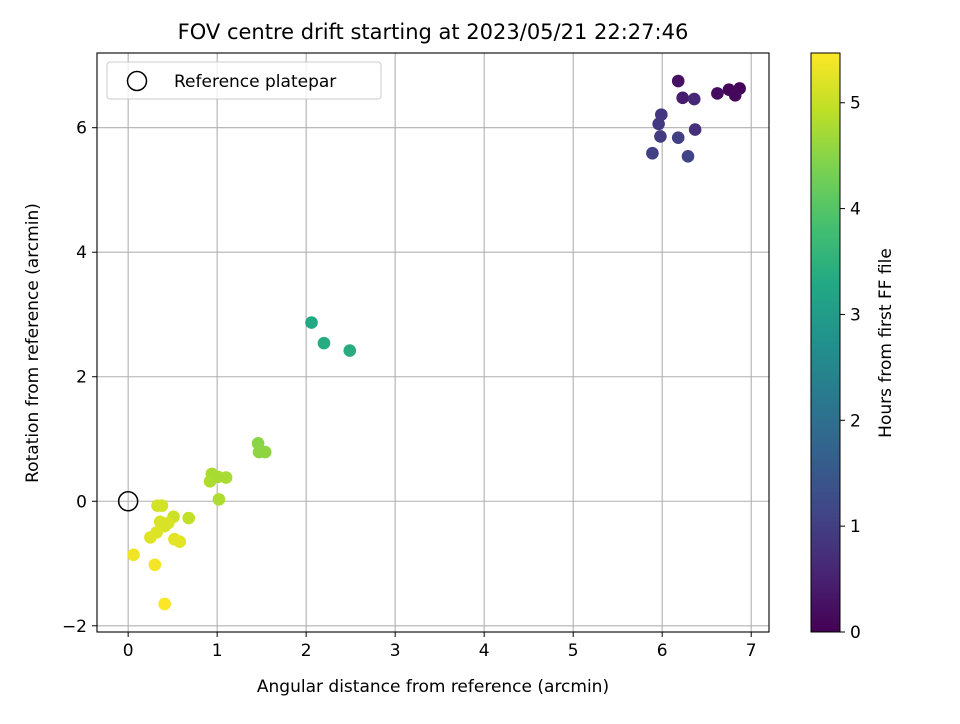 This screenshot has width=960, height=724. I want to click on legend-label-reference: Reference platepar, so click(255, 82).